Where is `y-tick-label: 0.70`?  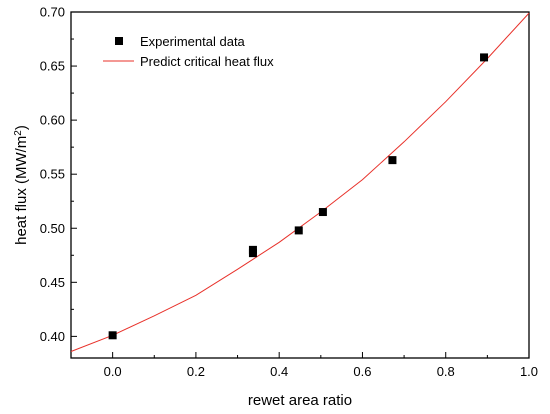
y-tick-label: 0.70 is located at coordinates (52, 12).